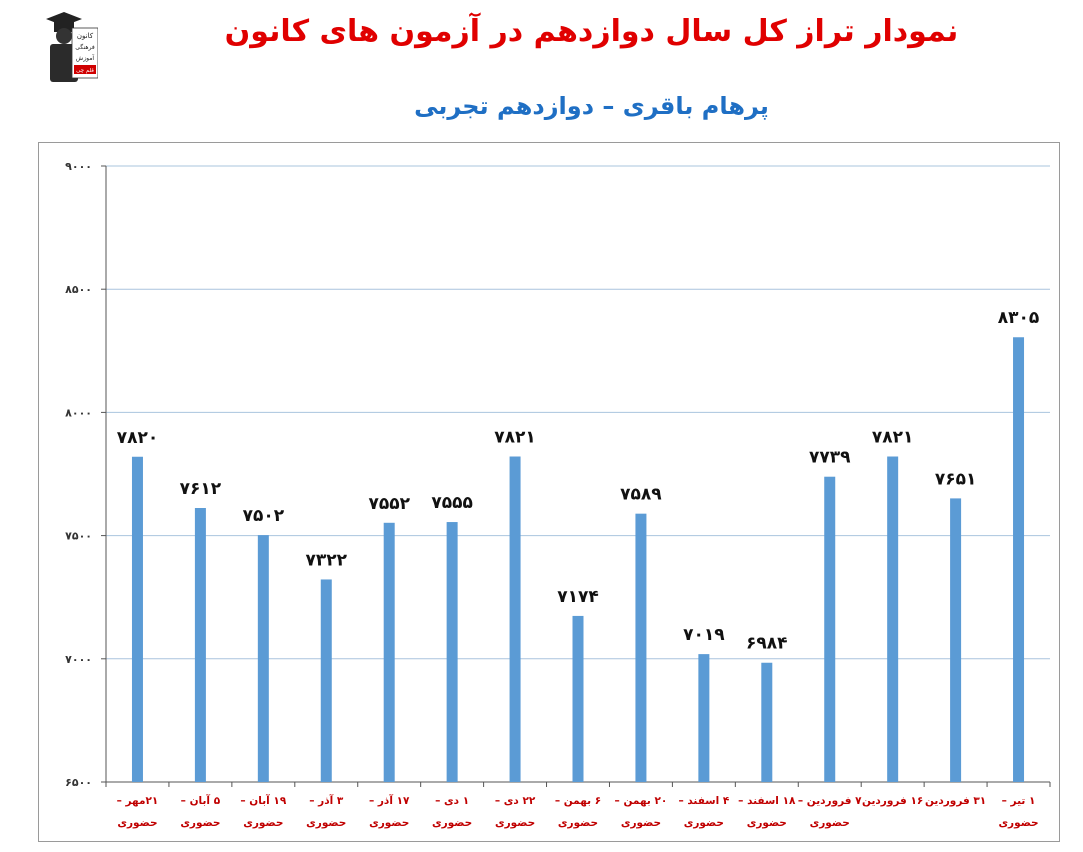 Image resolution: width=1083 pixels, height=852 pixels. I want to click on y-tick-label: ۷۵۰۰, so click(78, 536).